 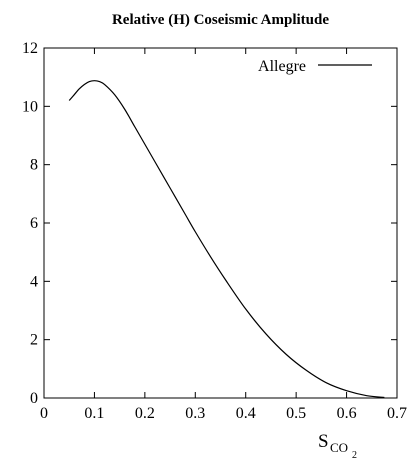 I want to click on x-axis-label-subsubscript: 2, so click(x=354, y=455).